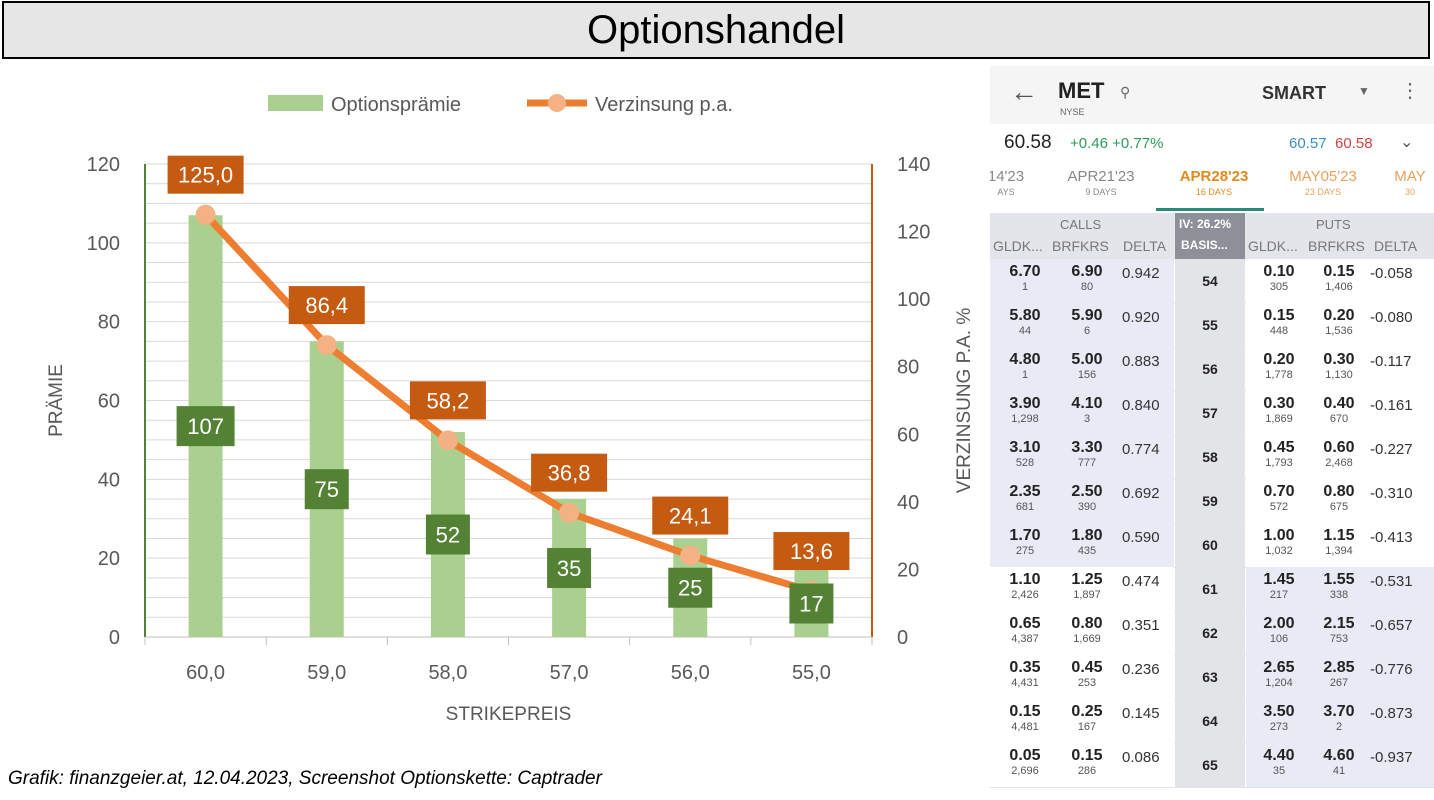  I want to click on put-bid: 1.45 217, so click(1279, 586).